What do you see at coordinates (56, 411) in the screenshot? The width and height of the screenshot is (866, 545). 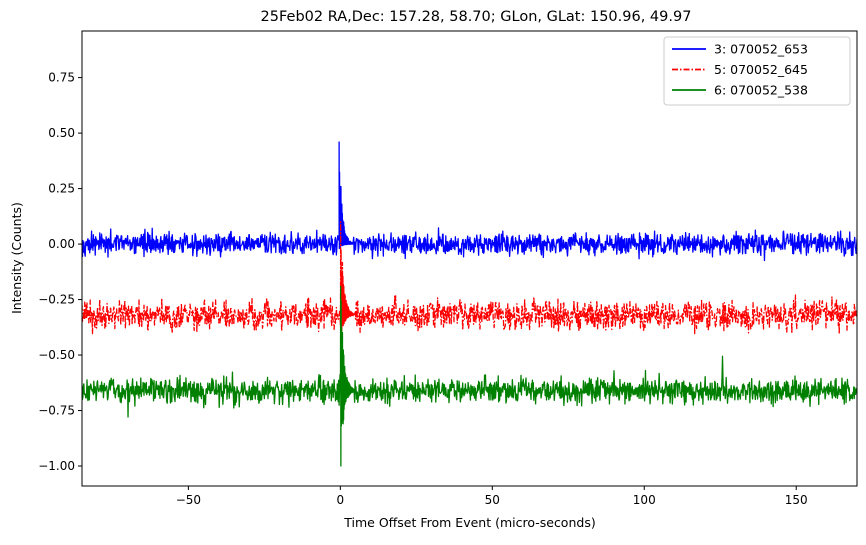 I see `y-tick-label: −0.75` at bounding box center [56, 411].